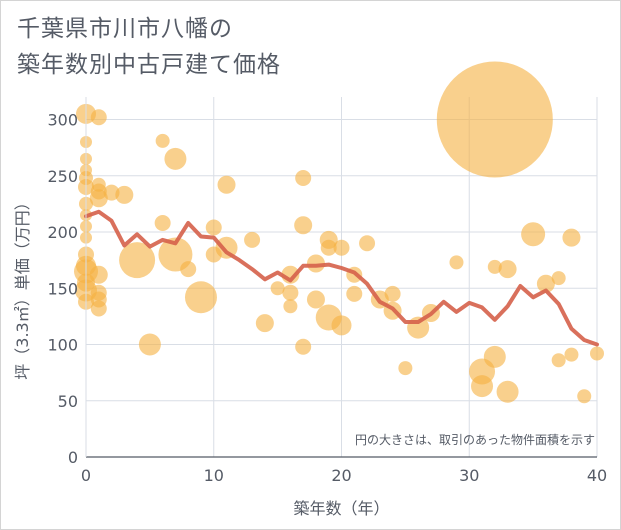  Describe the element at coordinates (475, 439) in the screenshot. I see `size-note: 円の大きさは、取引のあった物件面積を示す` at that location.